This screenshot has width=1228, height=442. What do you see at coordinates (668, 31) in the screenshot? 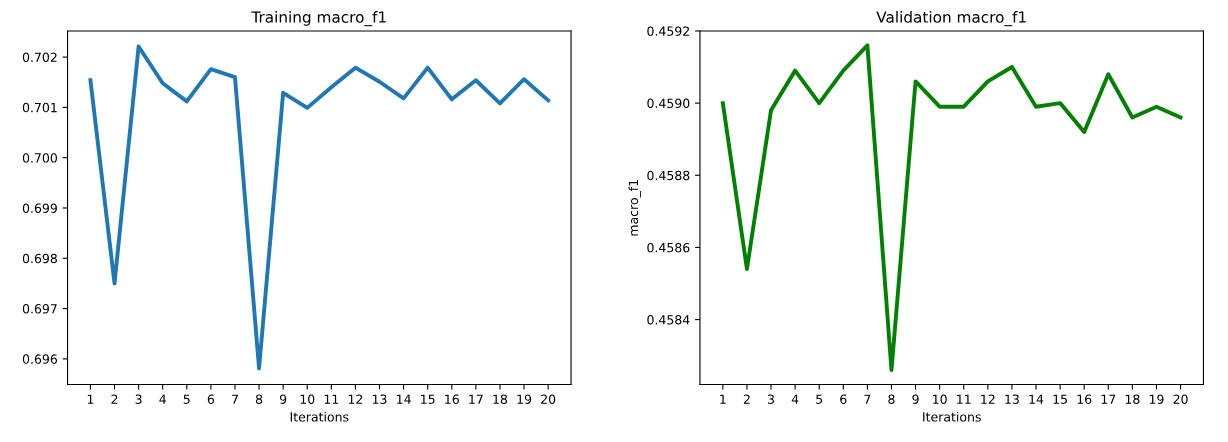
I see `y-tick-label: 0.4592` at bounding box center [668, 31].